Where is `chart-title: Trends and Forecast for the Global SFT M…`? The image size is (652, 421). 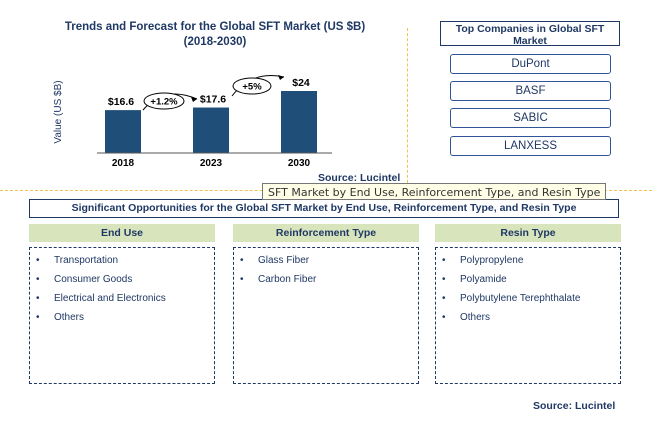
chart-title: Trends and Forecast for the Global SFT M… is located at coordinates (215, 35).